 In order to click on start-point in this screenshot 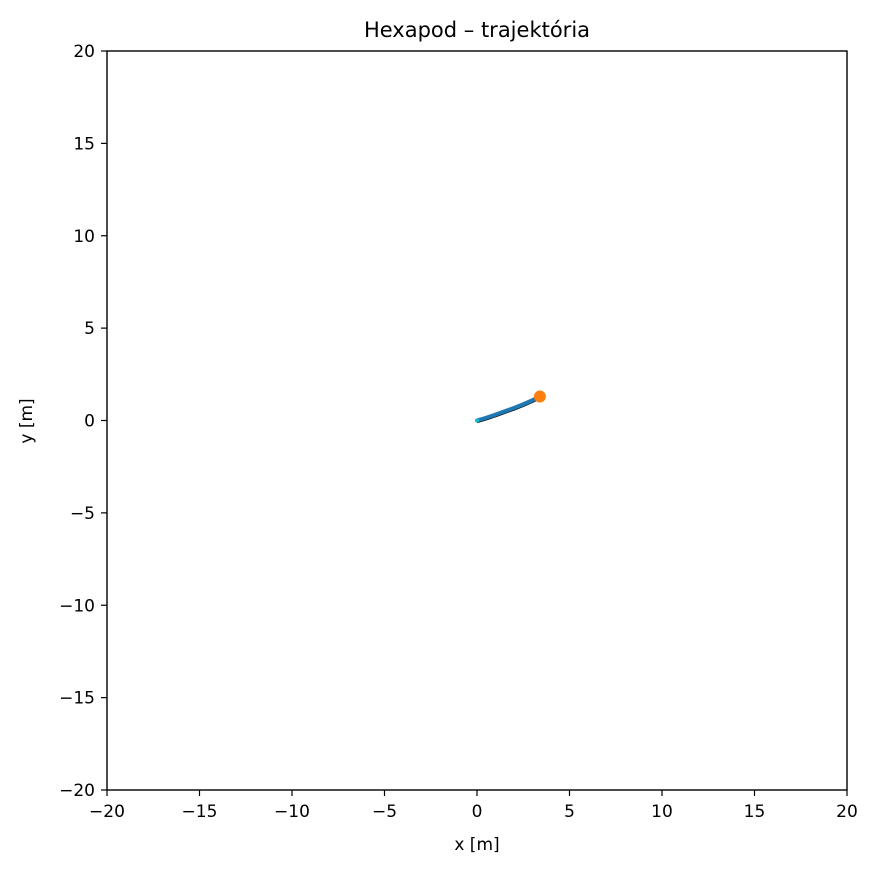, I will do `click(477, 420)`.